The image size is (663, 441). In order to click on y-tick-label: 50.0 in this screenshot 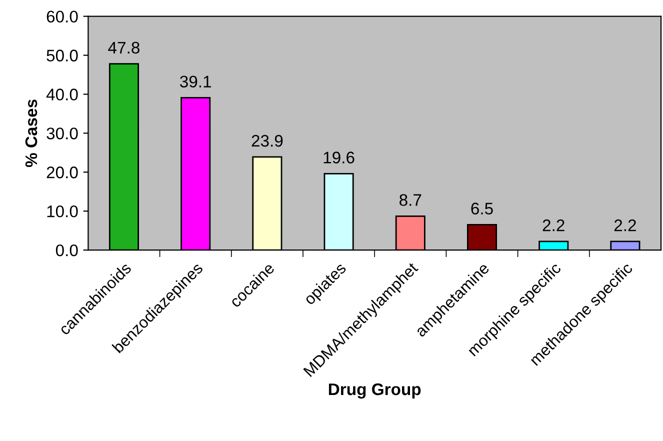, I will do `click(62, 56)`.